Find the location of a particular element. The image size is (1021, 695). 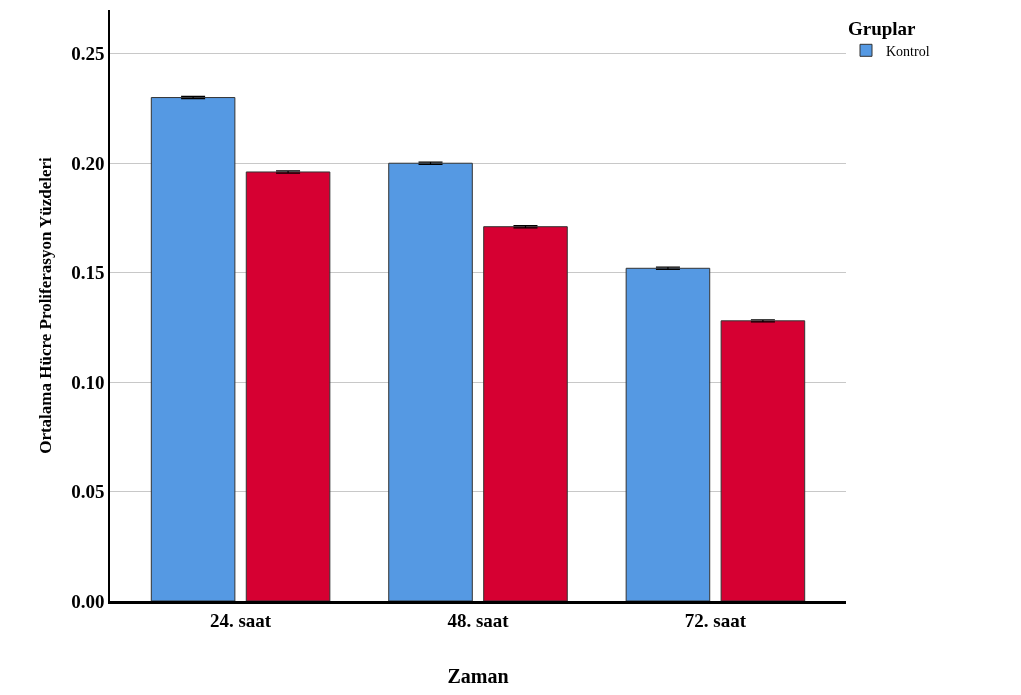

y-tick-label: 0.10 is located at coordinates (88, 382).